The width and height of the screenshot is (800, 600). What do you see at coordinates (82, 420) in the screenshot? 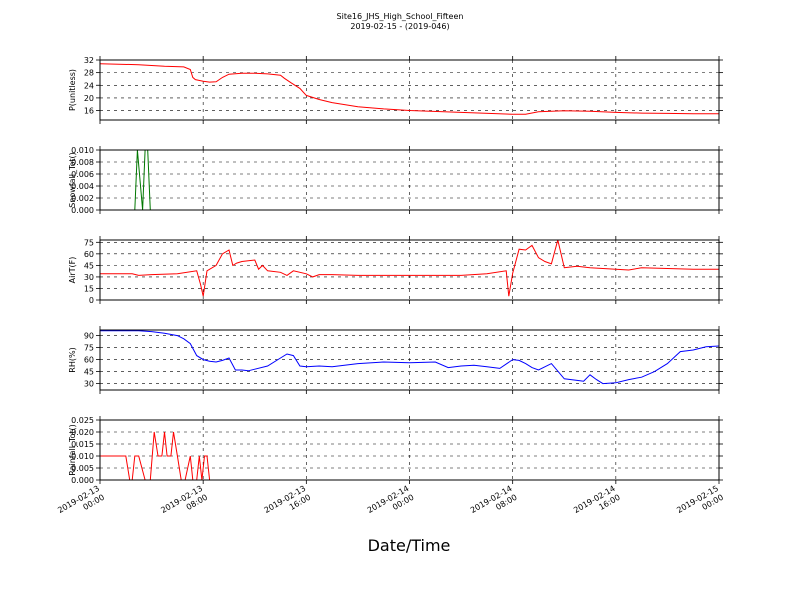
I see `y-tick-label: 0.025` at bounding box center [82, 420].